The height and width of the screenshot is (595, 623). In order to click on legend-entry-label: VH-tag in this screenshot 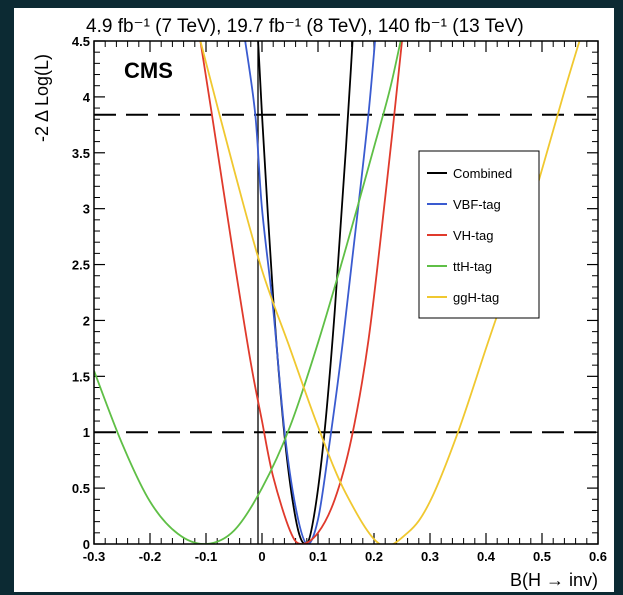, I will do `click(473, 235)`.